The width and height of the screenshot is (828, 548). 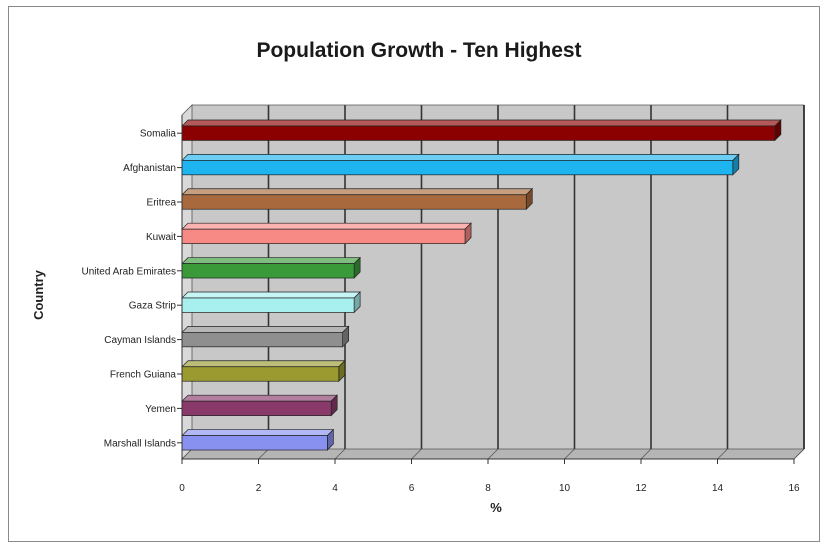 What do you see at coordinates (496, 507) in the screenshot?
I see `x-axis-title: %` at bounding box center [496, 507].